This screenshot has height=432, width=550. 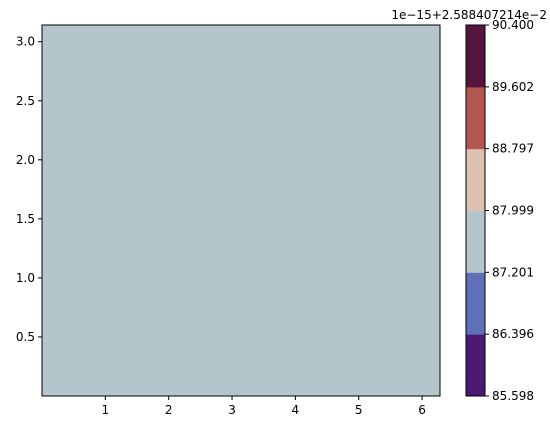 I want to click on x-axis: 1 2 3 4 5 6, so click(x=264, y=406).